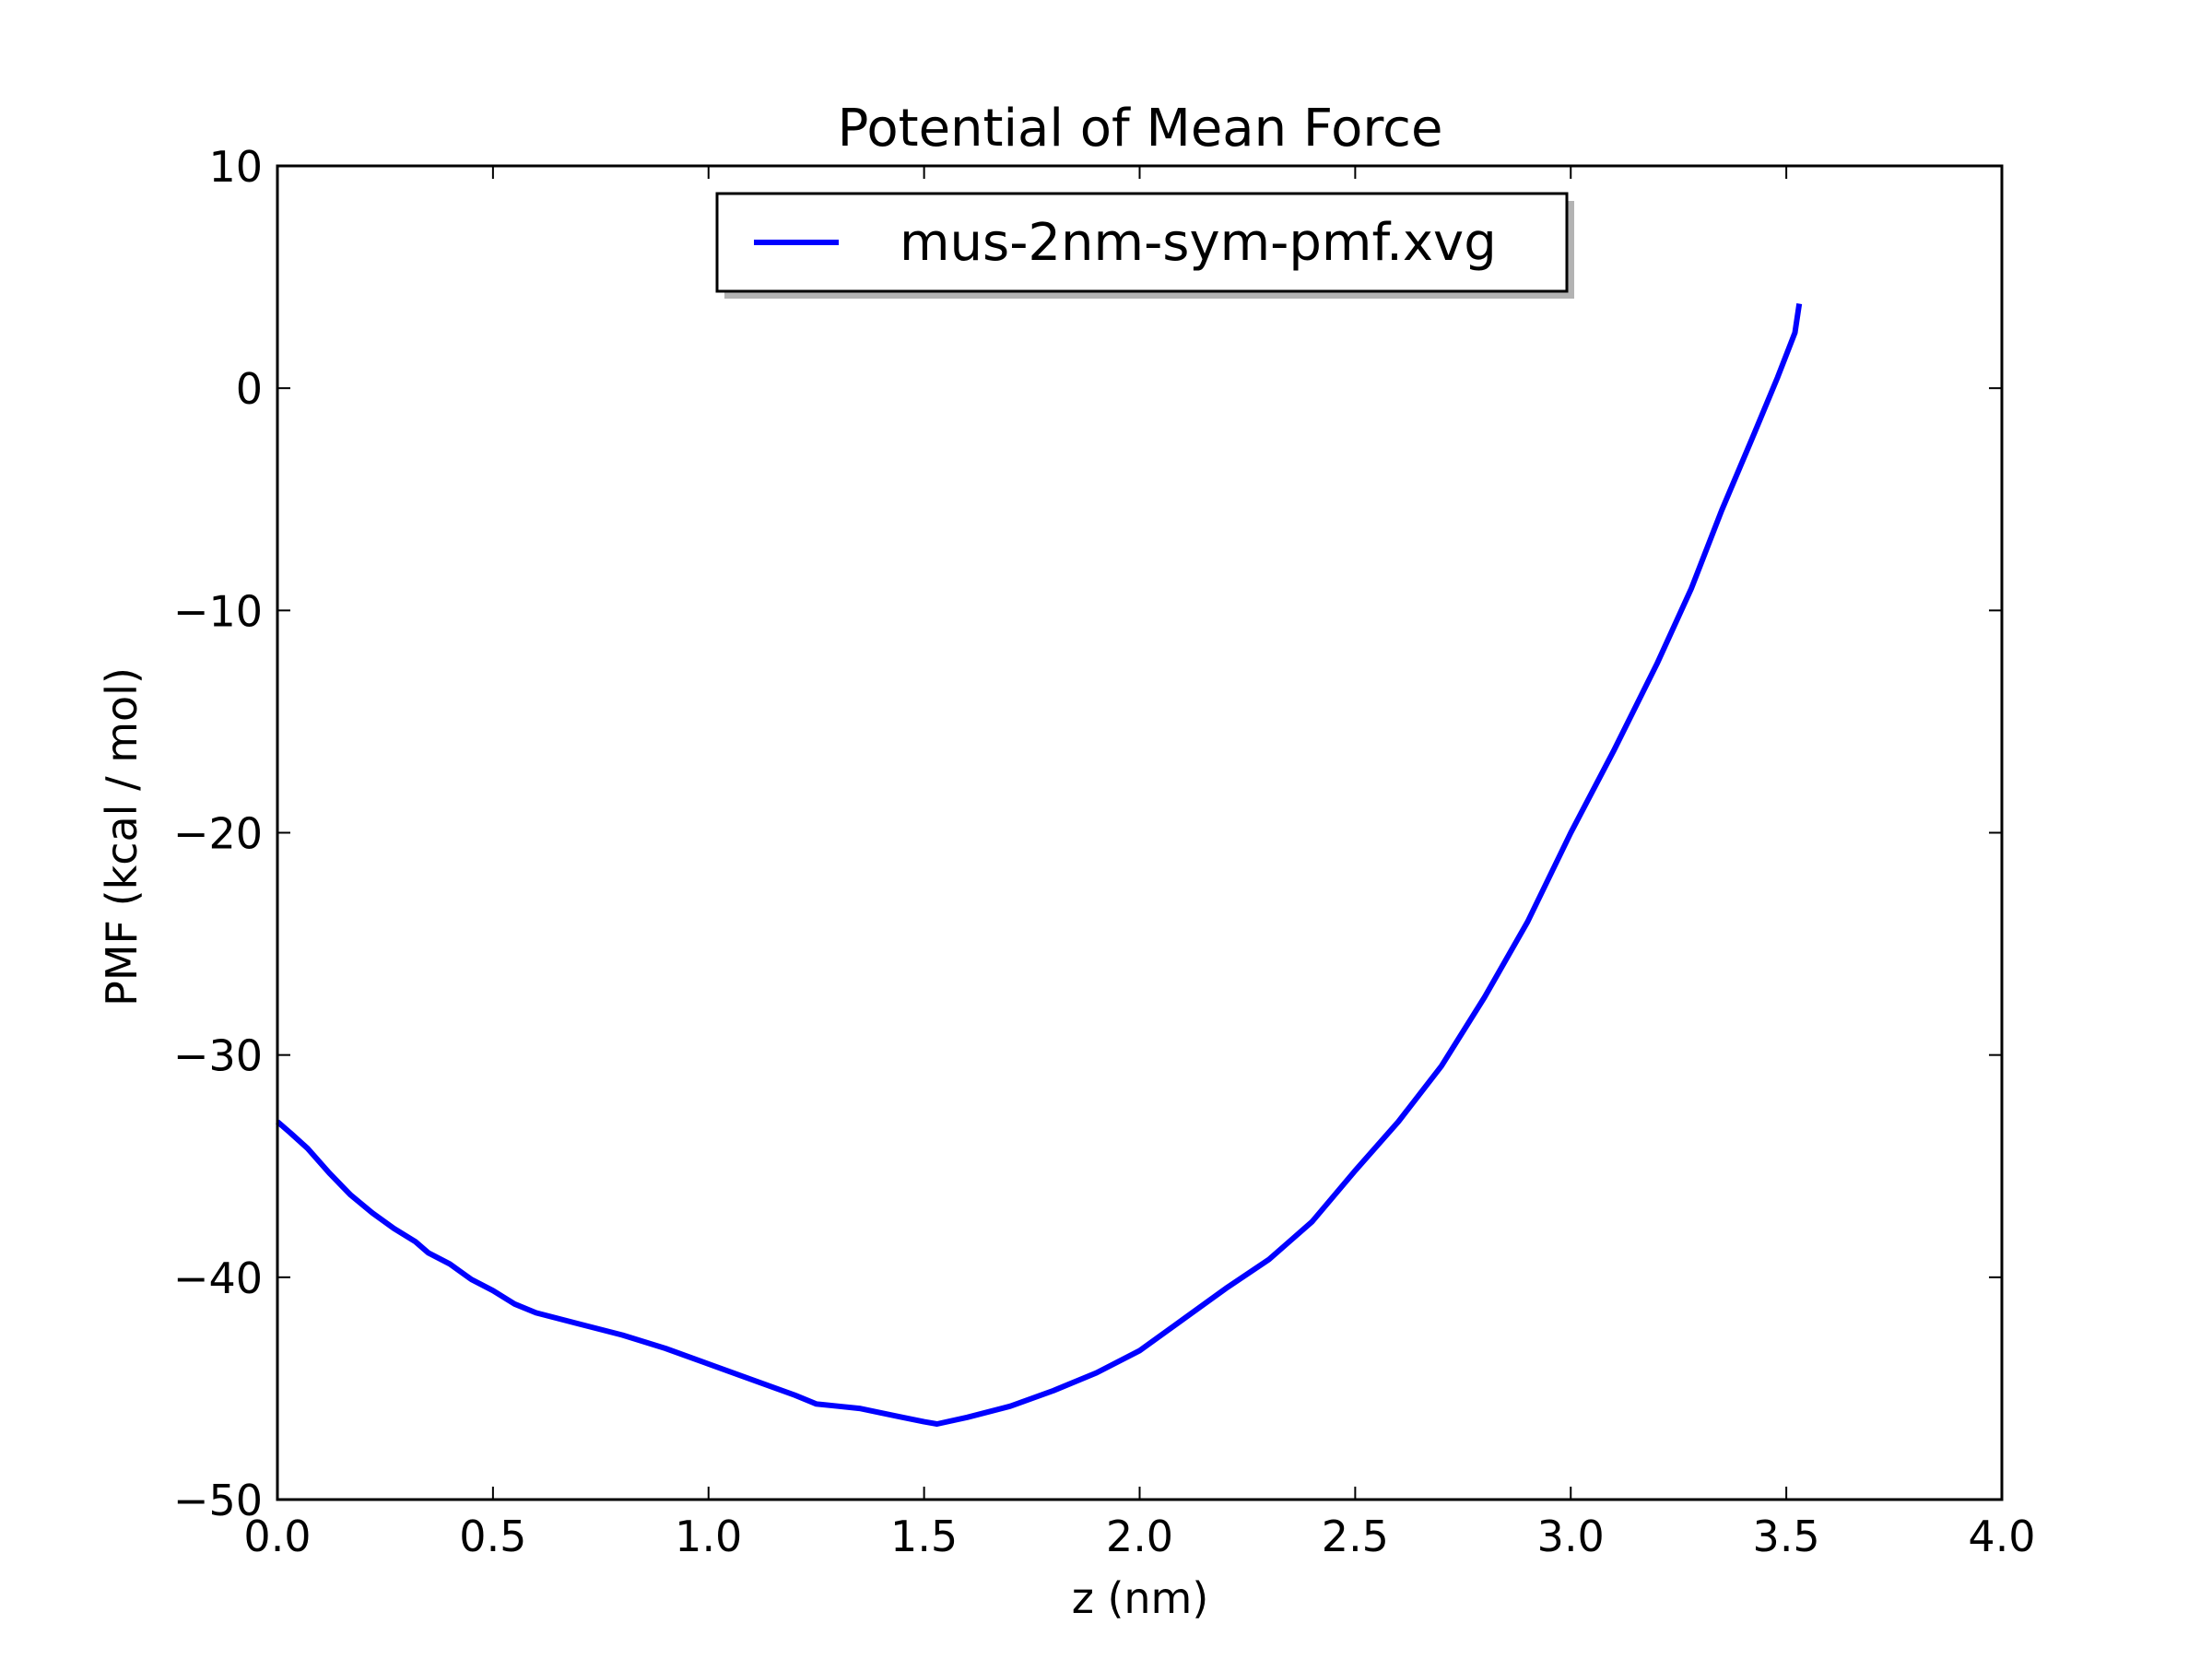  Describe the element at coordinates (1571, 1536) in the screenshot. I see `x-tick-label: 3.0` at that location.